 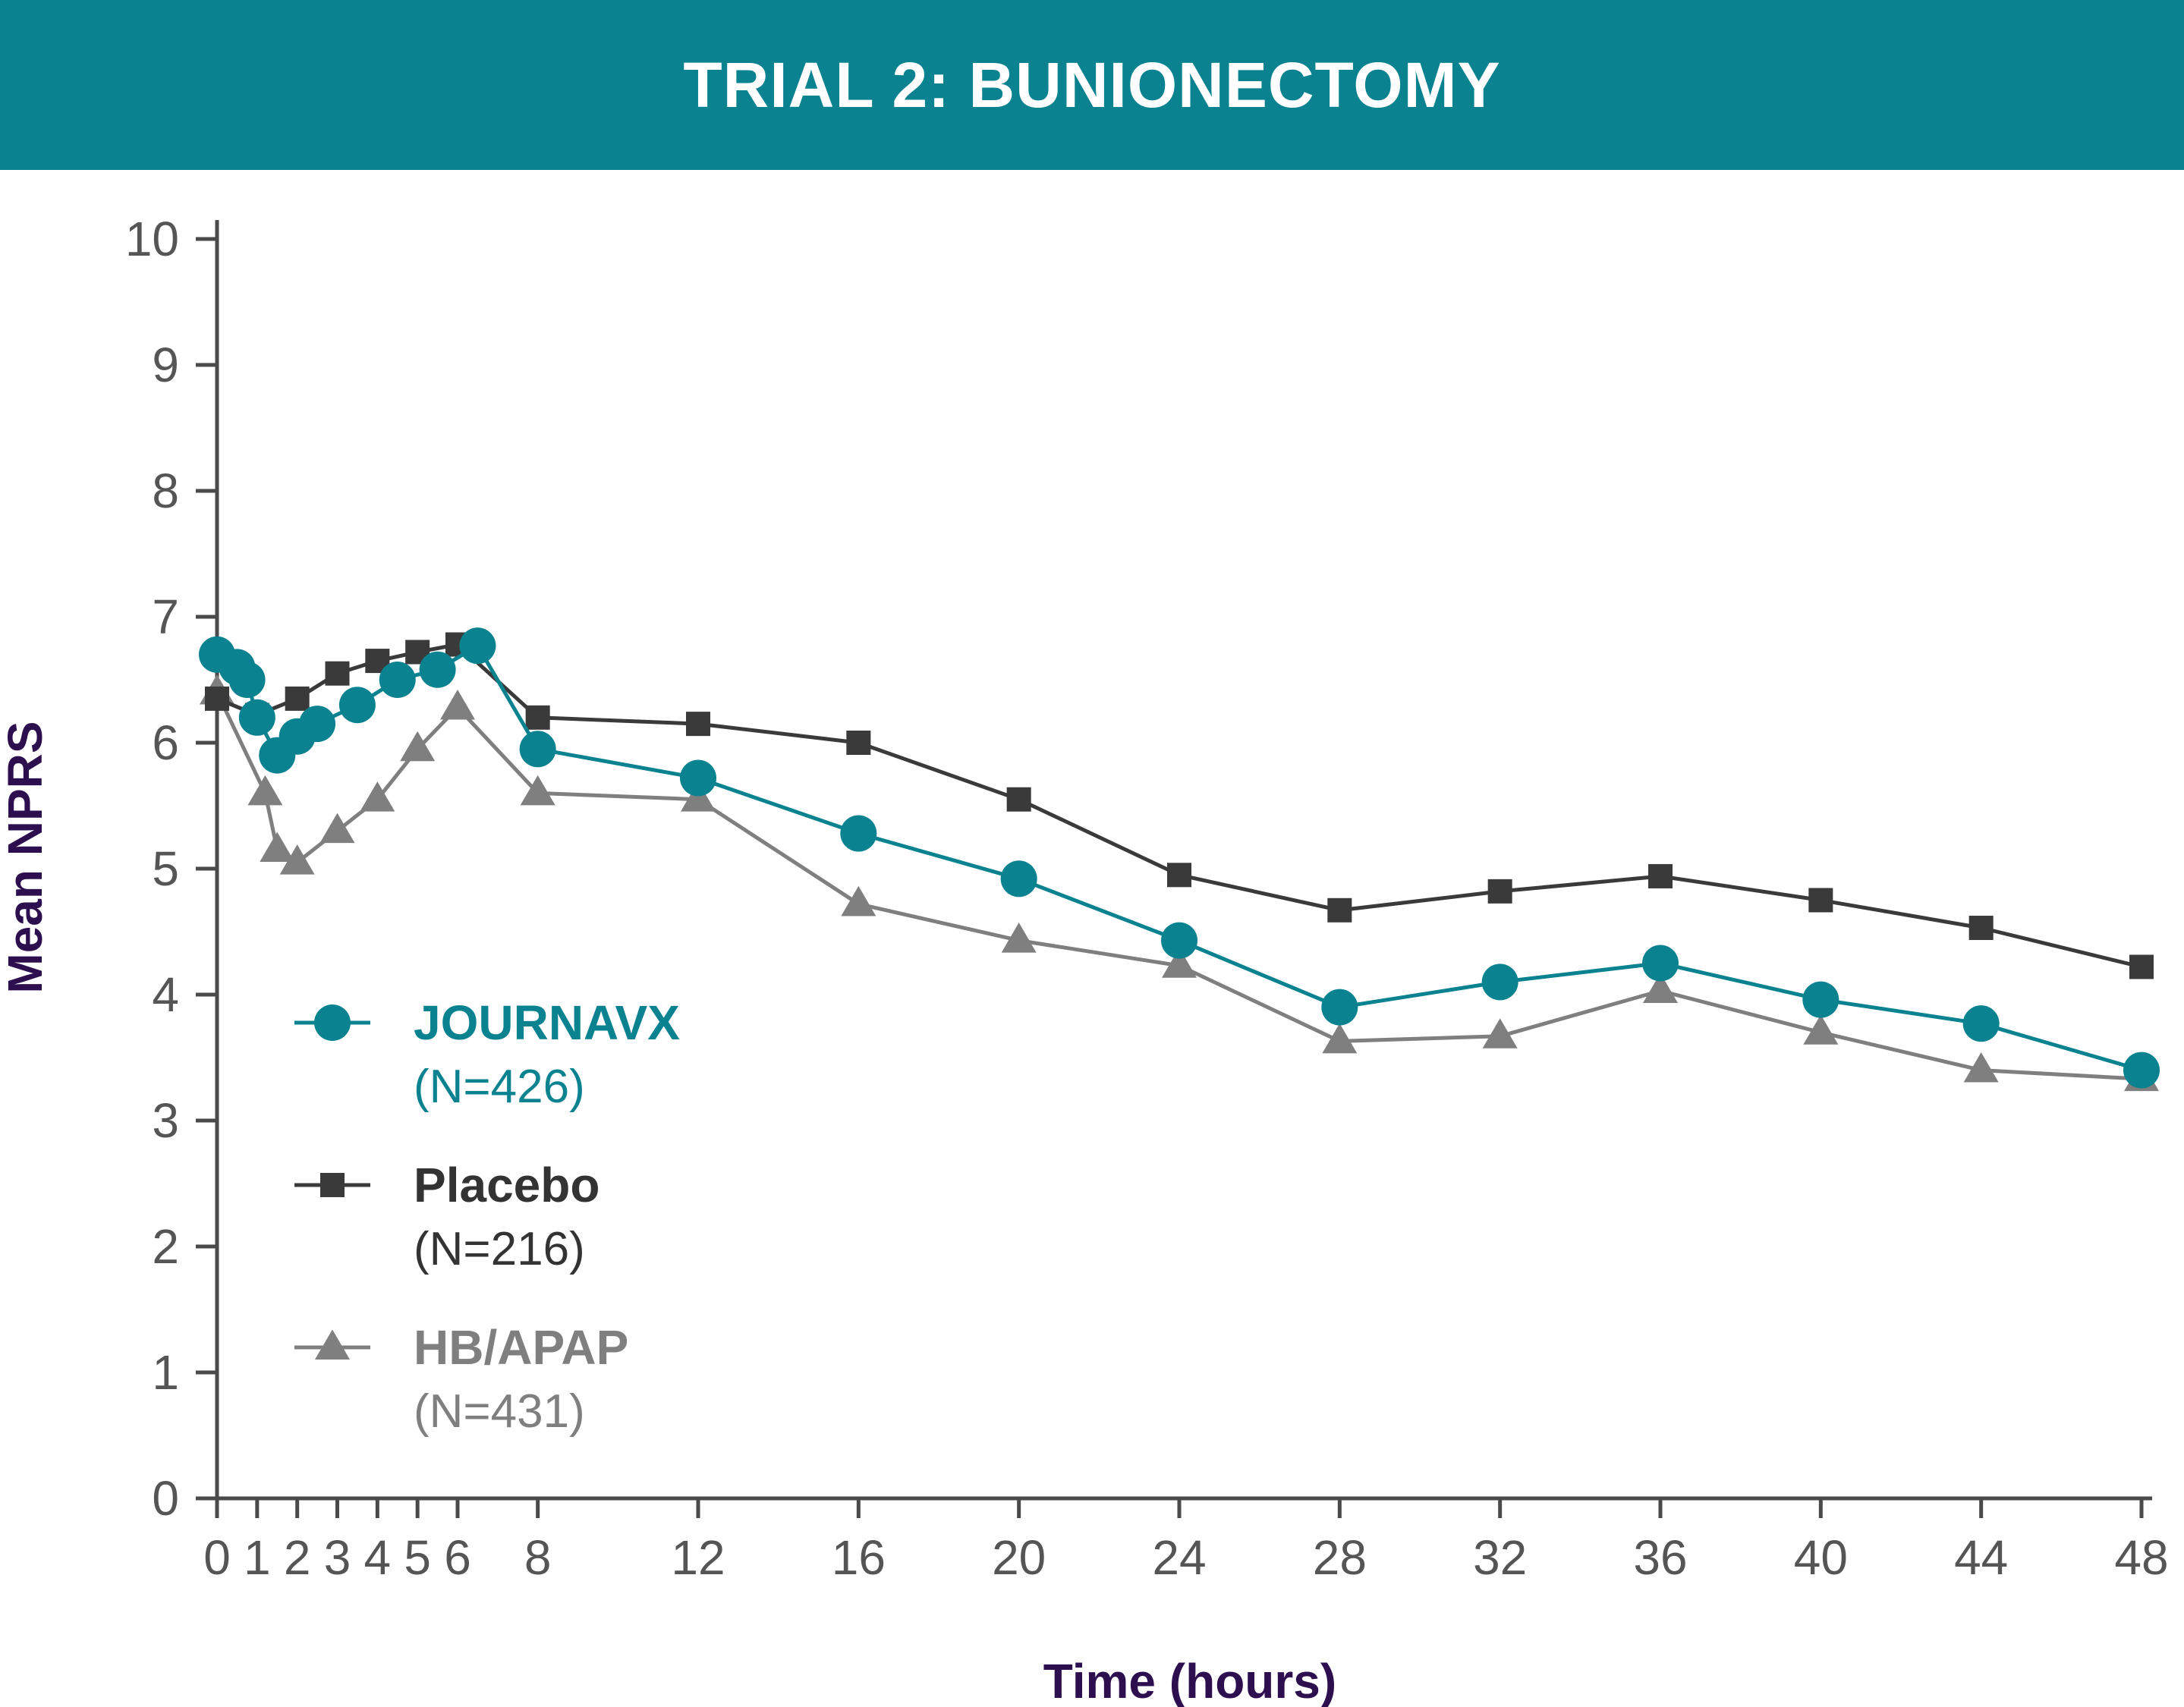 What do you see at coordinates (500, 1249) in the screenshot?
I see `legend-sample-size: (N=216)` at bounding box center [500, 1249].